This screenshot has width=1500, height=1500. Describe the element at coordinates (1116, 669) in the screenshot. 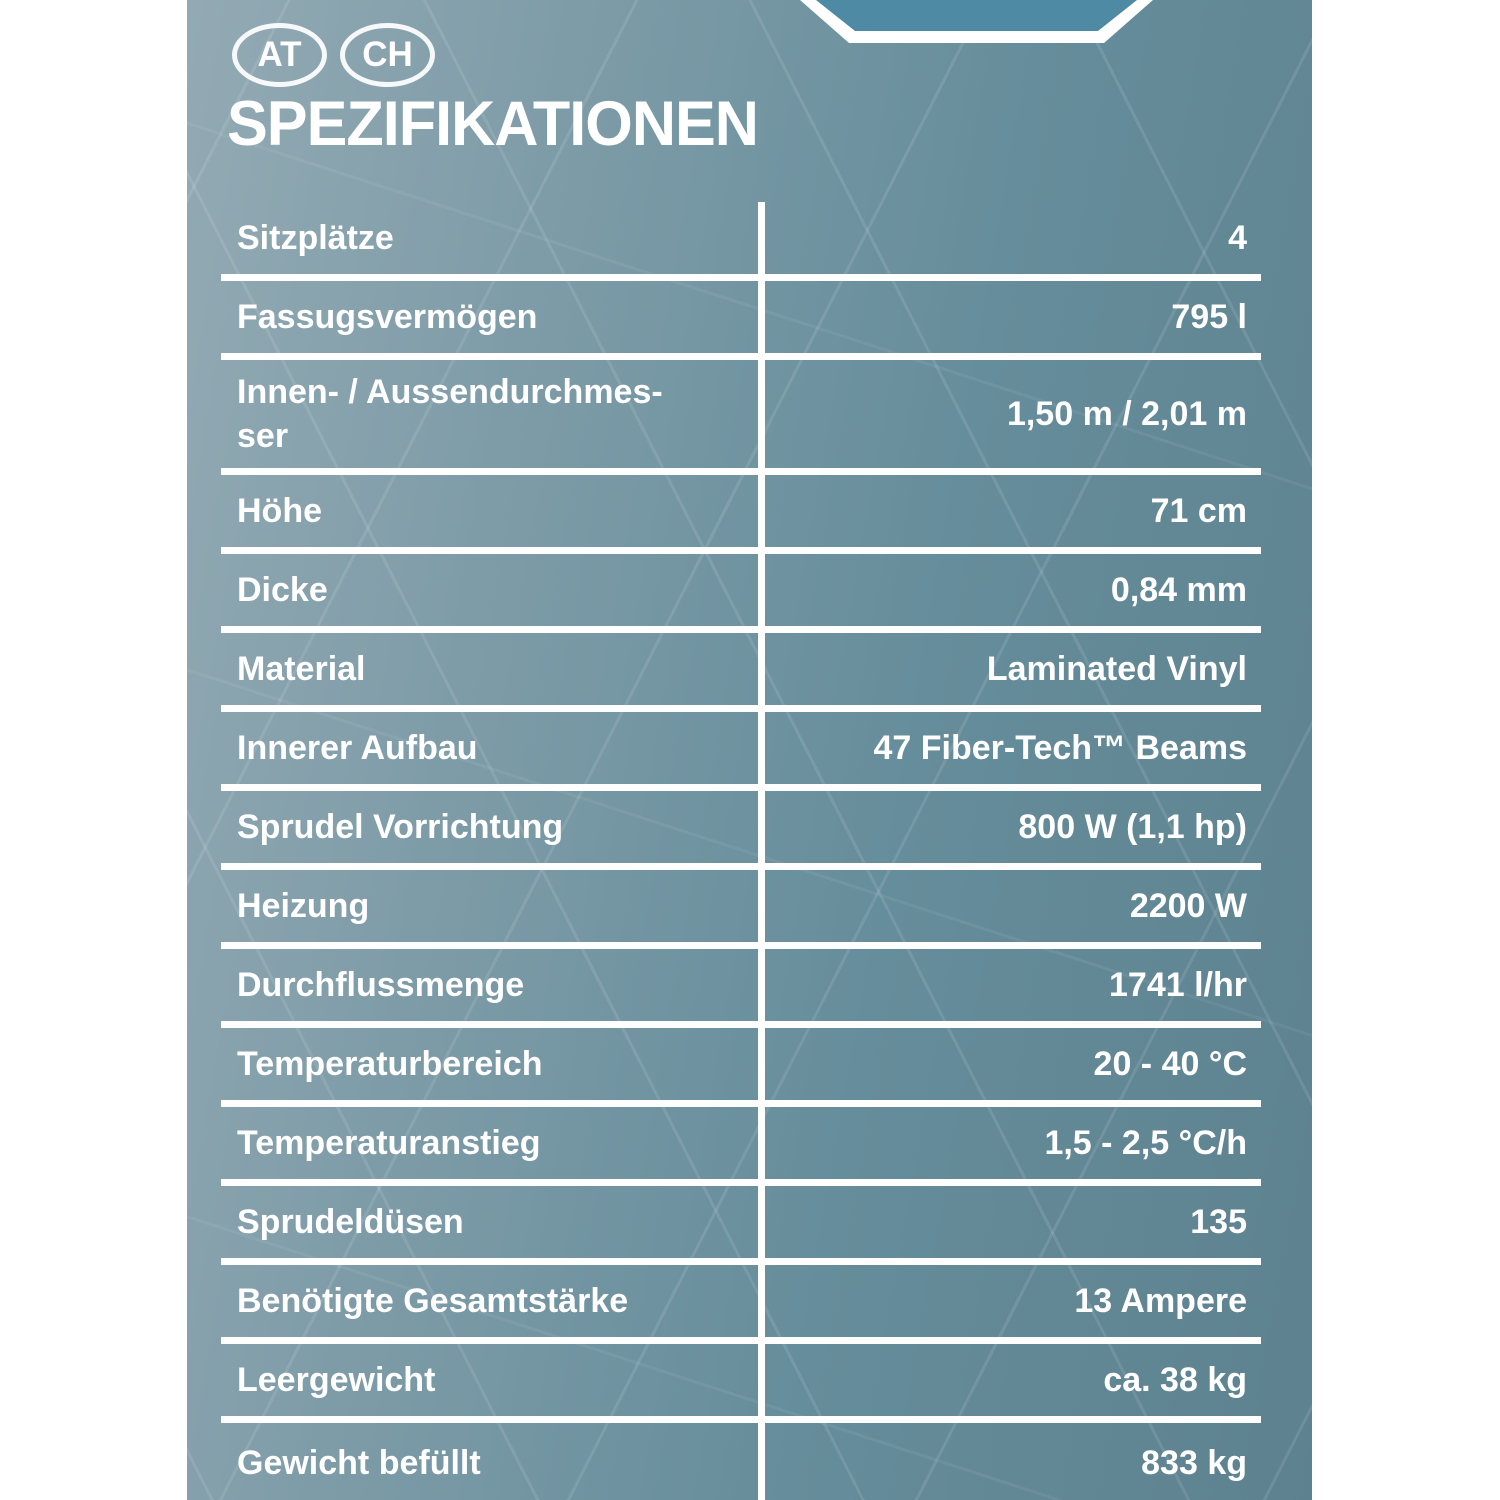

I see `spec-row-value: Laminated Vinyl` at that location.